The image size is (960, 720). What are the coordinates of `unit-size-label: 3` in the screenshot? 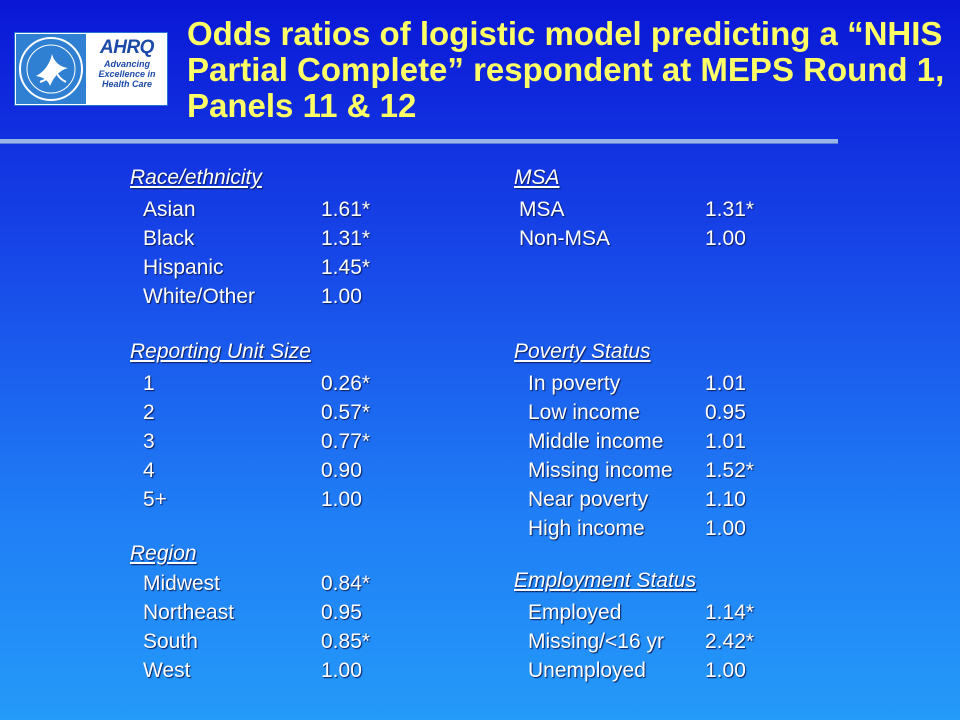 It's located at (149, 441).